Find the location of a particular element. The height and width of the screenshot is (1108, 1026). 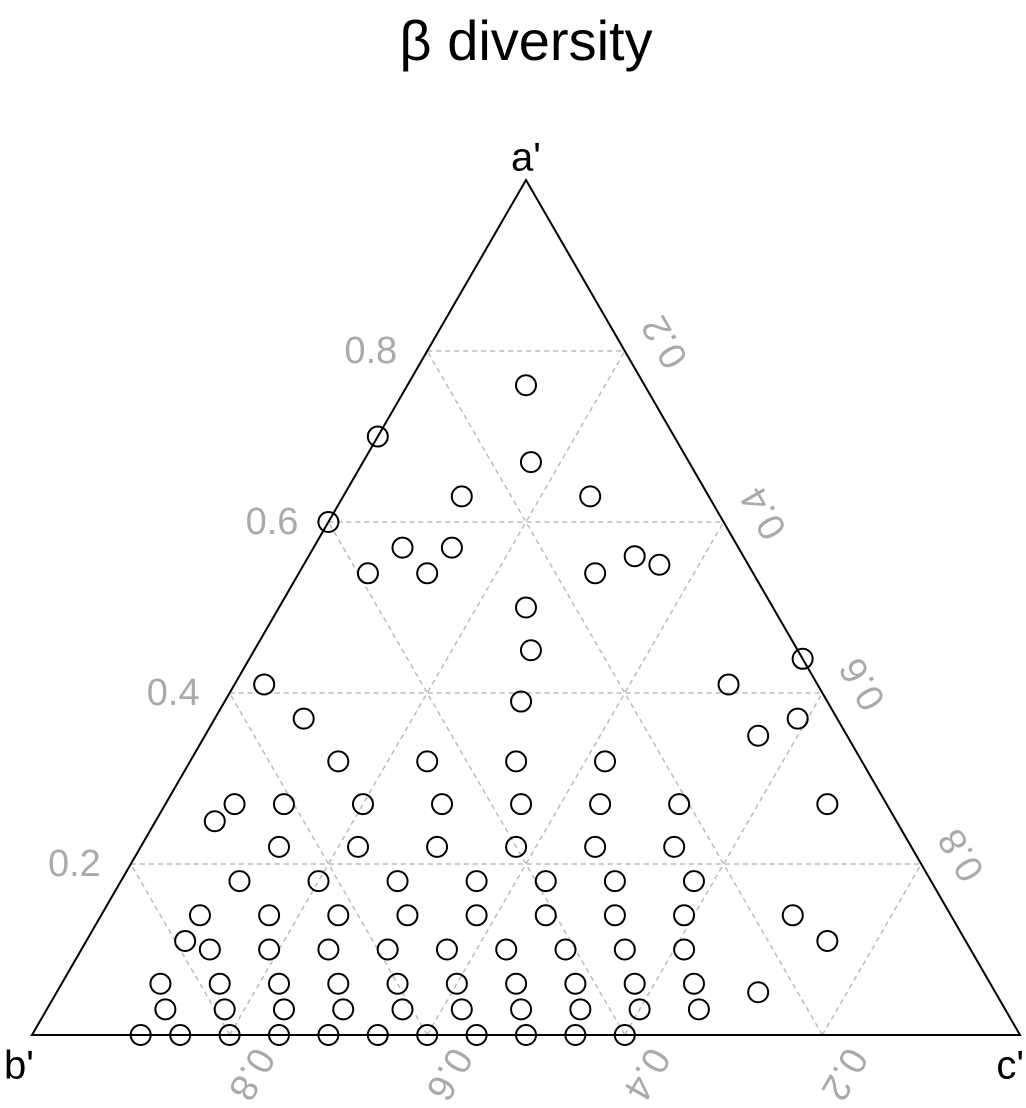

a-tick-label: 0.6 is located at coordinates (272, 522).